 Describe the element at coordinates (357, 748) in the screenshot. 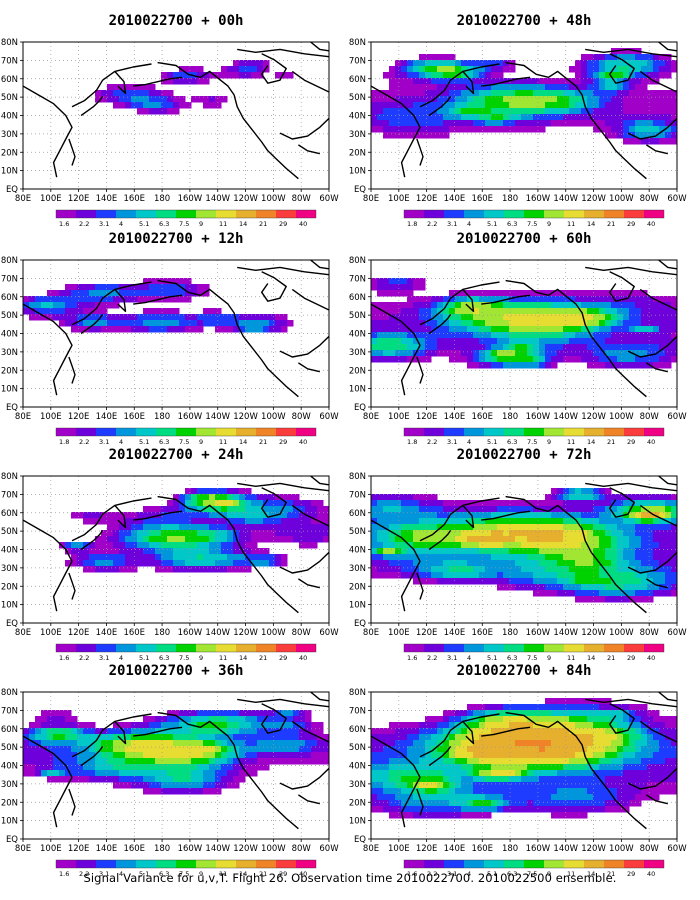

I see `y-tick-label: 50N` at that location.